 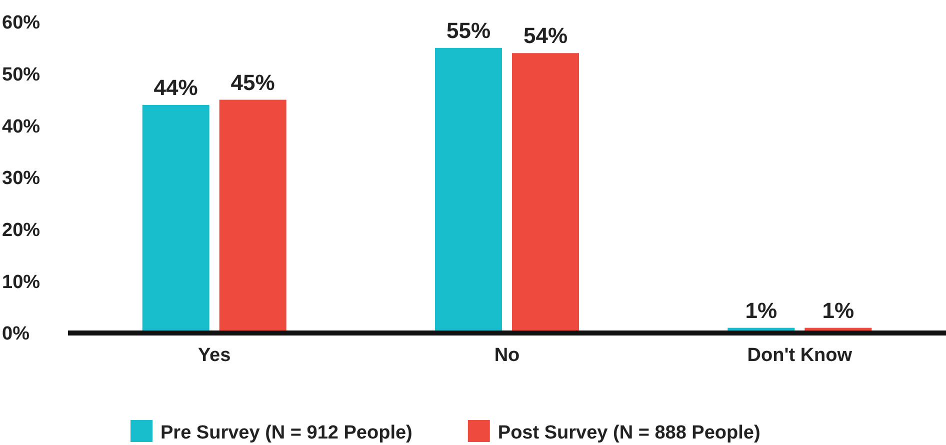 I want to click on legend-label: Pre Survey (N = 912 People), so click(x=286, y=433).